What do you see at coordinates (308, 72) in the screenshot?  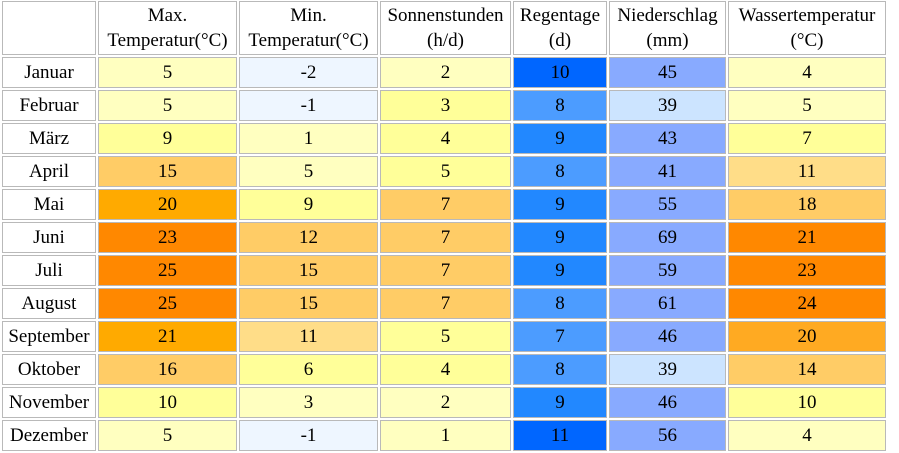 I see `min-temperature-cell: -2` at bounding box center [308, 72].